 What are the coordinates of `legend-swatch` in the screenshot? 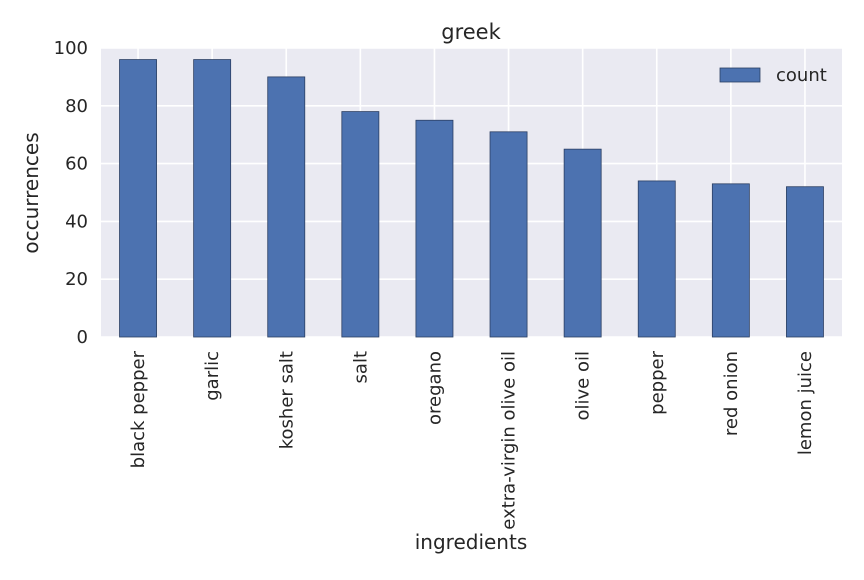 It's located at (740, 75).